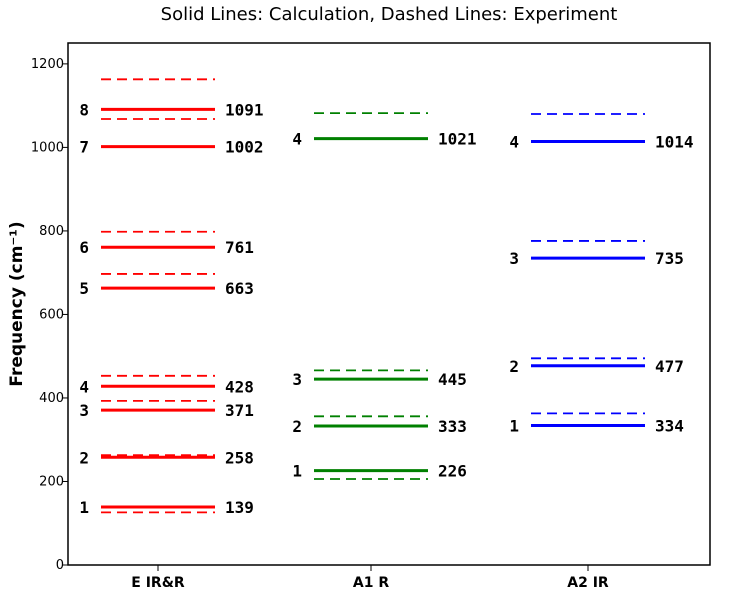  What do you see at coordinates (452, 426) in the screenshot?
I see `level-value-label: 333` at bounding box center [452, 426].